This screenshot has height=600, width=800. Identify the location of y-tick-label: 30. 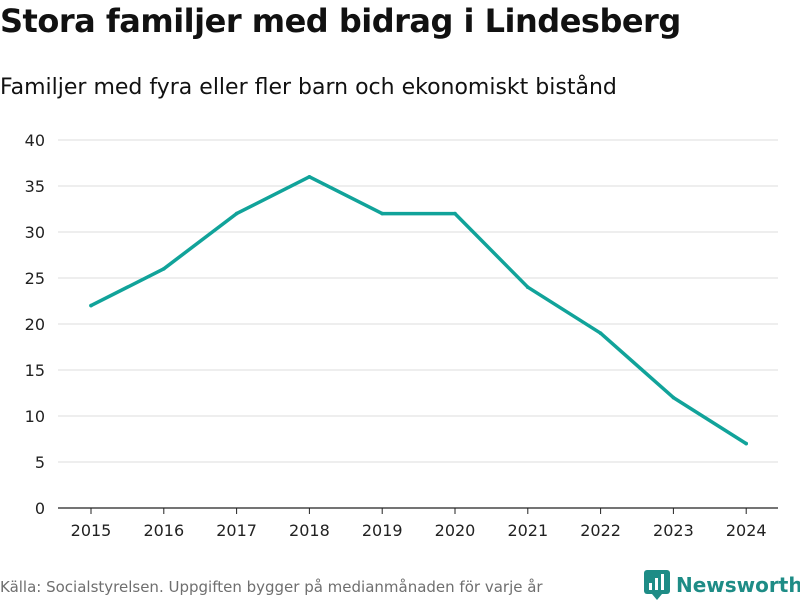
(35, 232).